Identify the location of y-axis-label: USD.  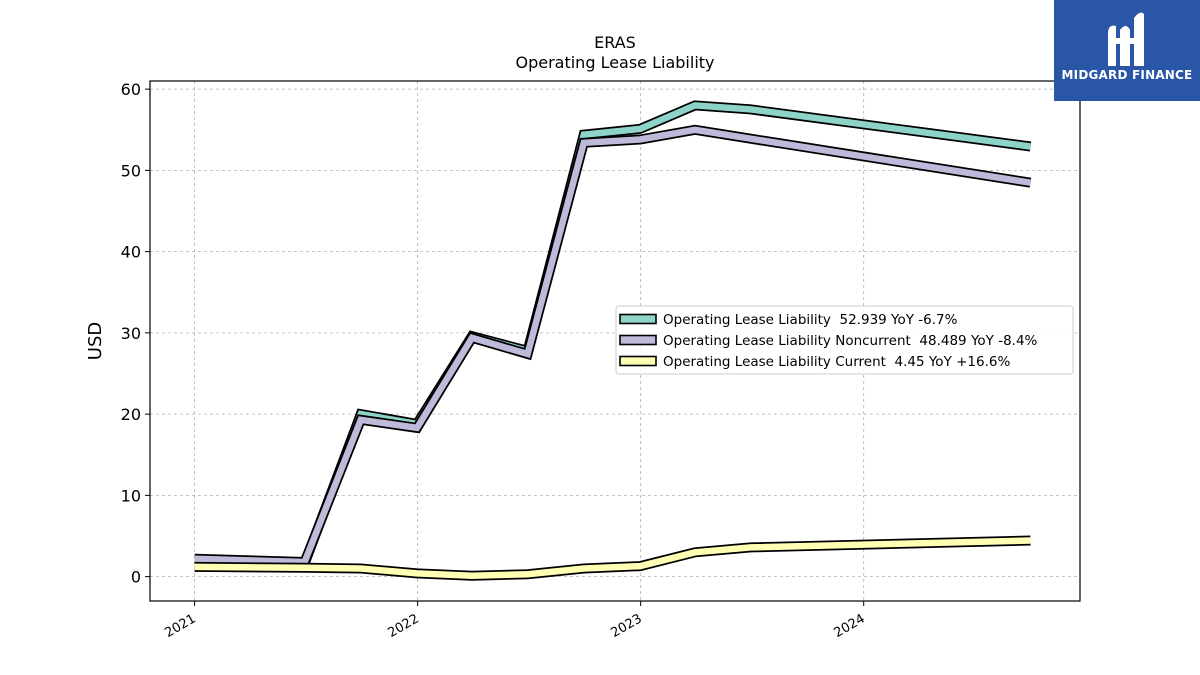
(95, 341).